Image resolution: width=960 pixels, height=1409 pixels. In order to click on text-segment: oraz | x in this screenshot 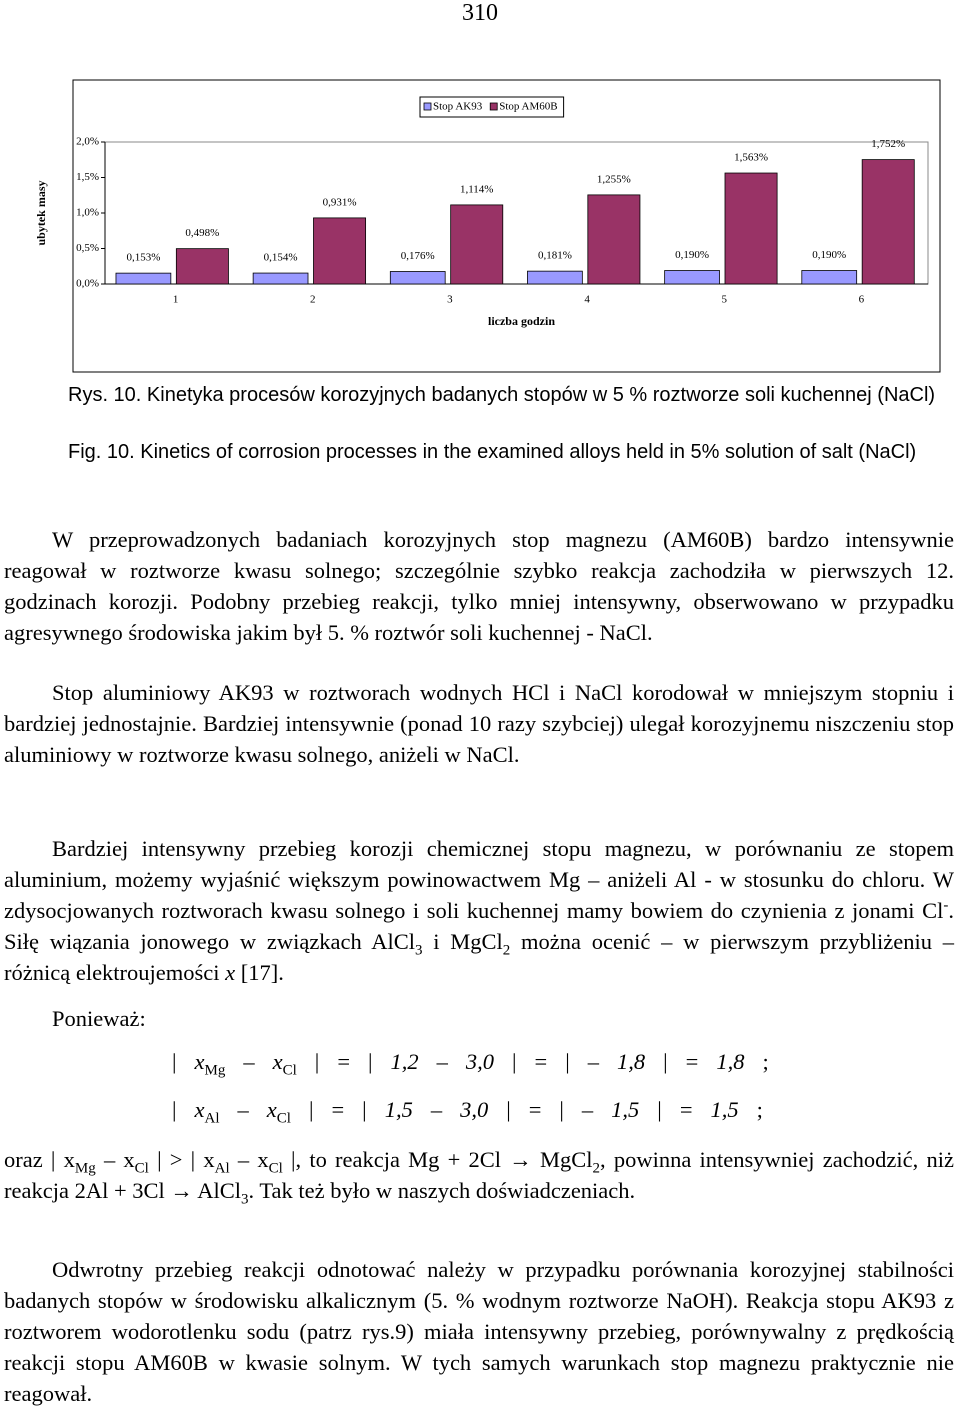, I will do `click(39, 1159)`.